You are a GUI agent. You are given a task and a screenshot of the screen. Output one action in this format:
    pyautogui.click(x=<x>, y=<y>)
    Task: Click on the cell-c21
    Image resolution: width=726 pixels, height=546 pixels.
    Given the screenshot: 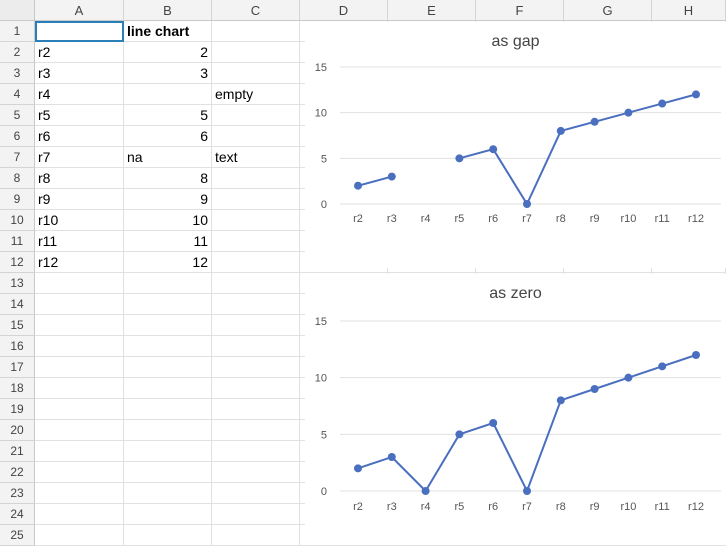 What is the action you would take?
    pyautogui.click(x=256, y=451)
    